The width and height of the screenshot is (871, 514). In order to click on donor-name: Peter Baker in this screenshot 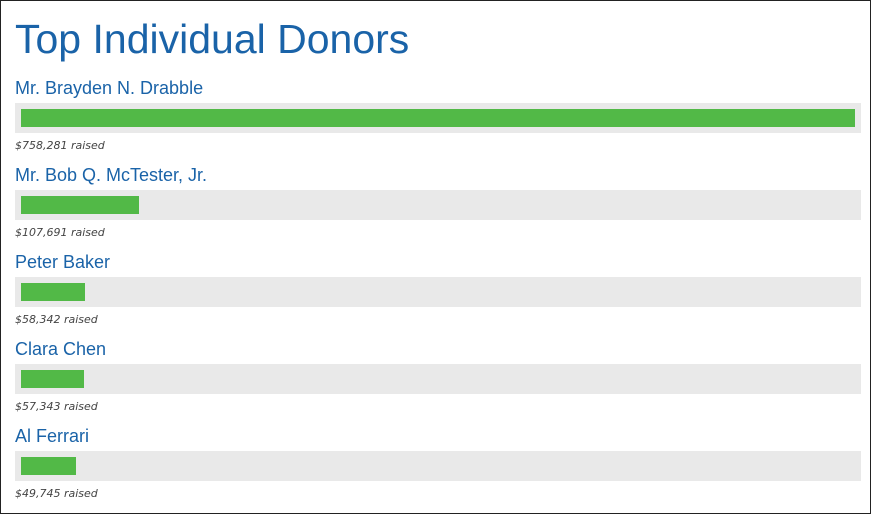, I will do `click(63, 262)`.